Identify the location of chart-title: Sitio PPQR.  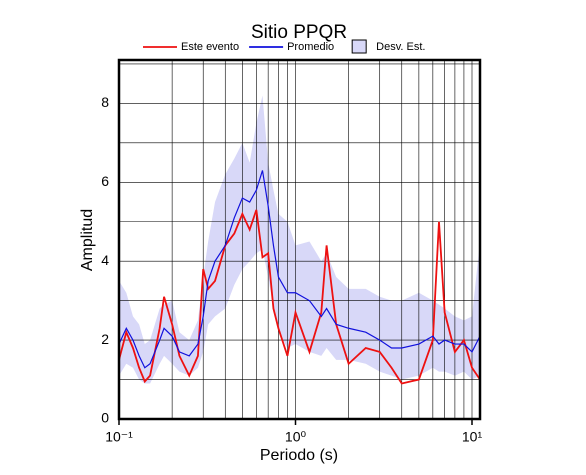
(299, 32).